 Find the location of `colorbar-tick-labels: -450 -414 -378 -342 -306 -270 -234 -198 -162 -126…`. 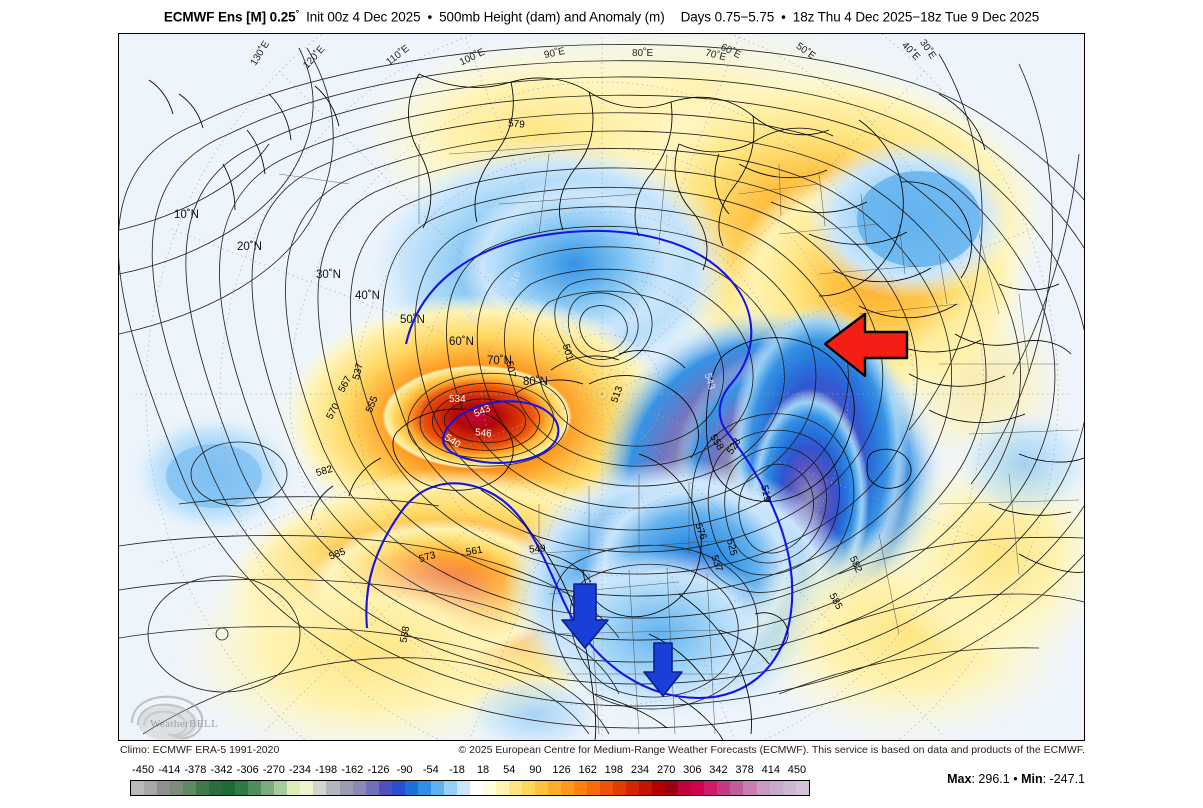

colorbar-tick-labels: -450 -414 -378 -342 -306 -270 -234 -198 -162 -126… is located at coordinates (470, 771).